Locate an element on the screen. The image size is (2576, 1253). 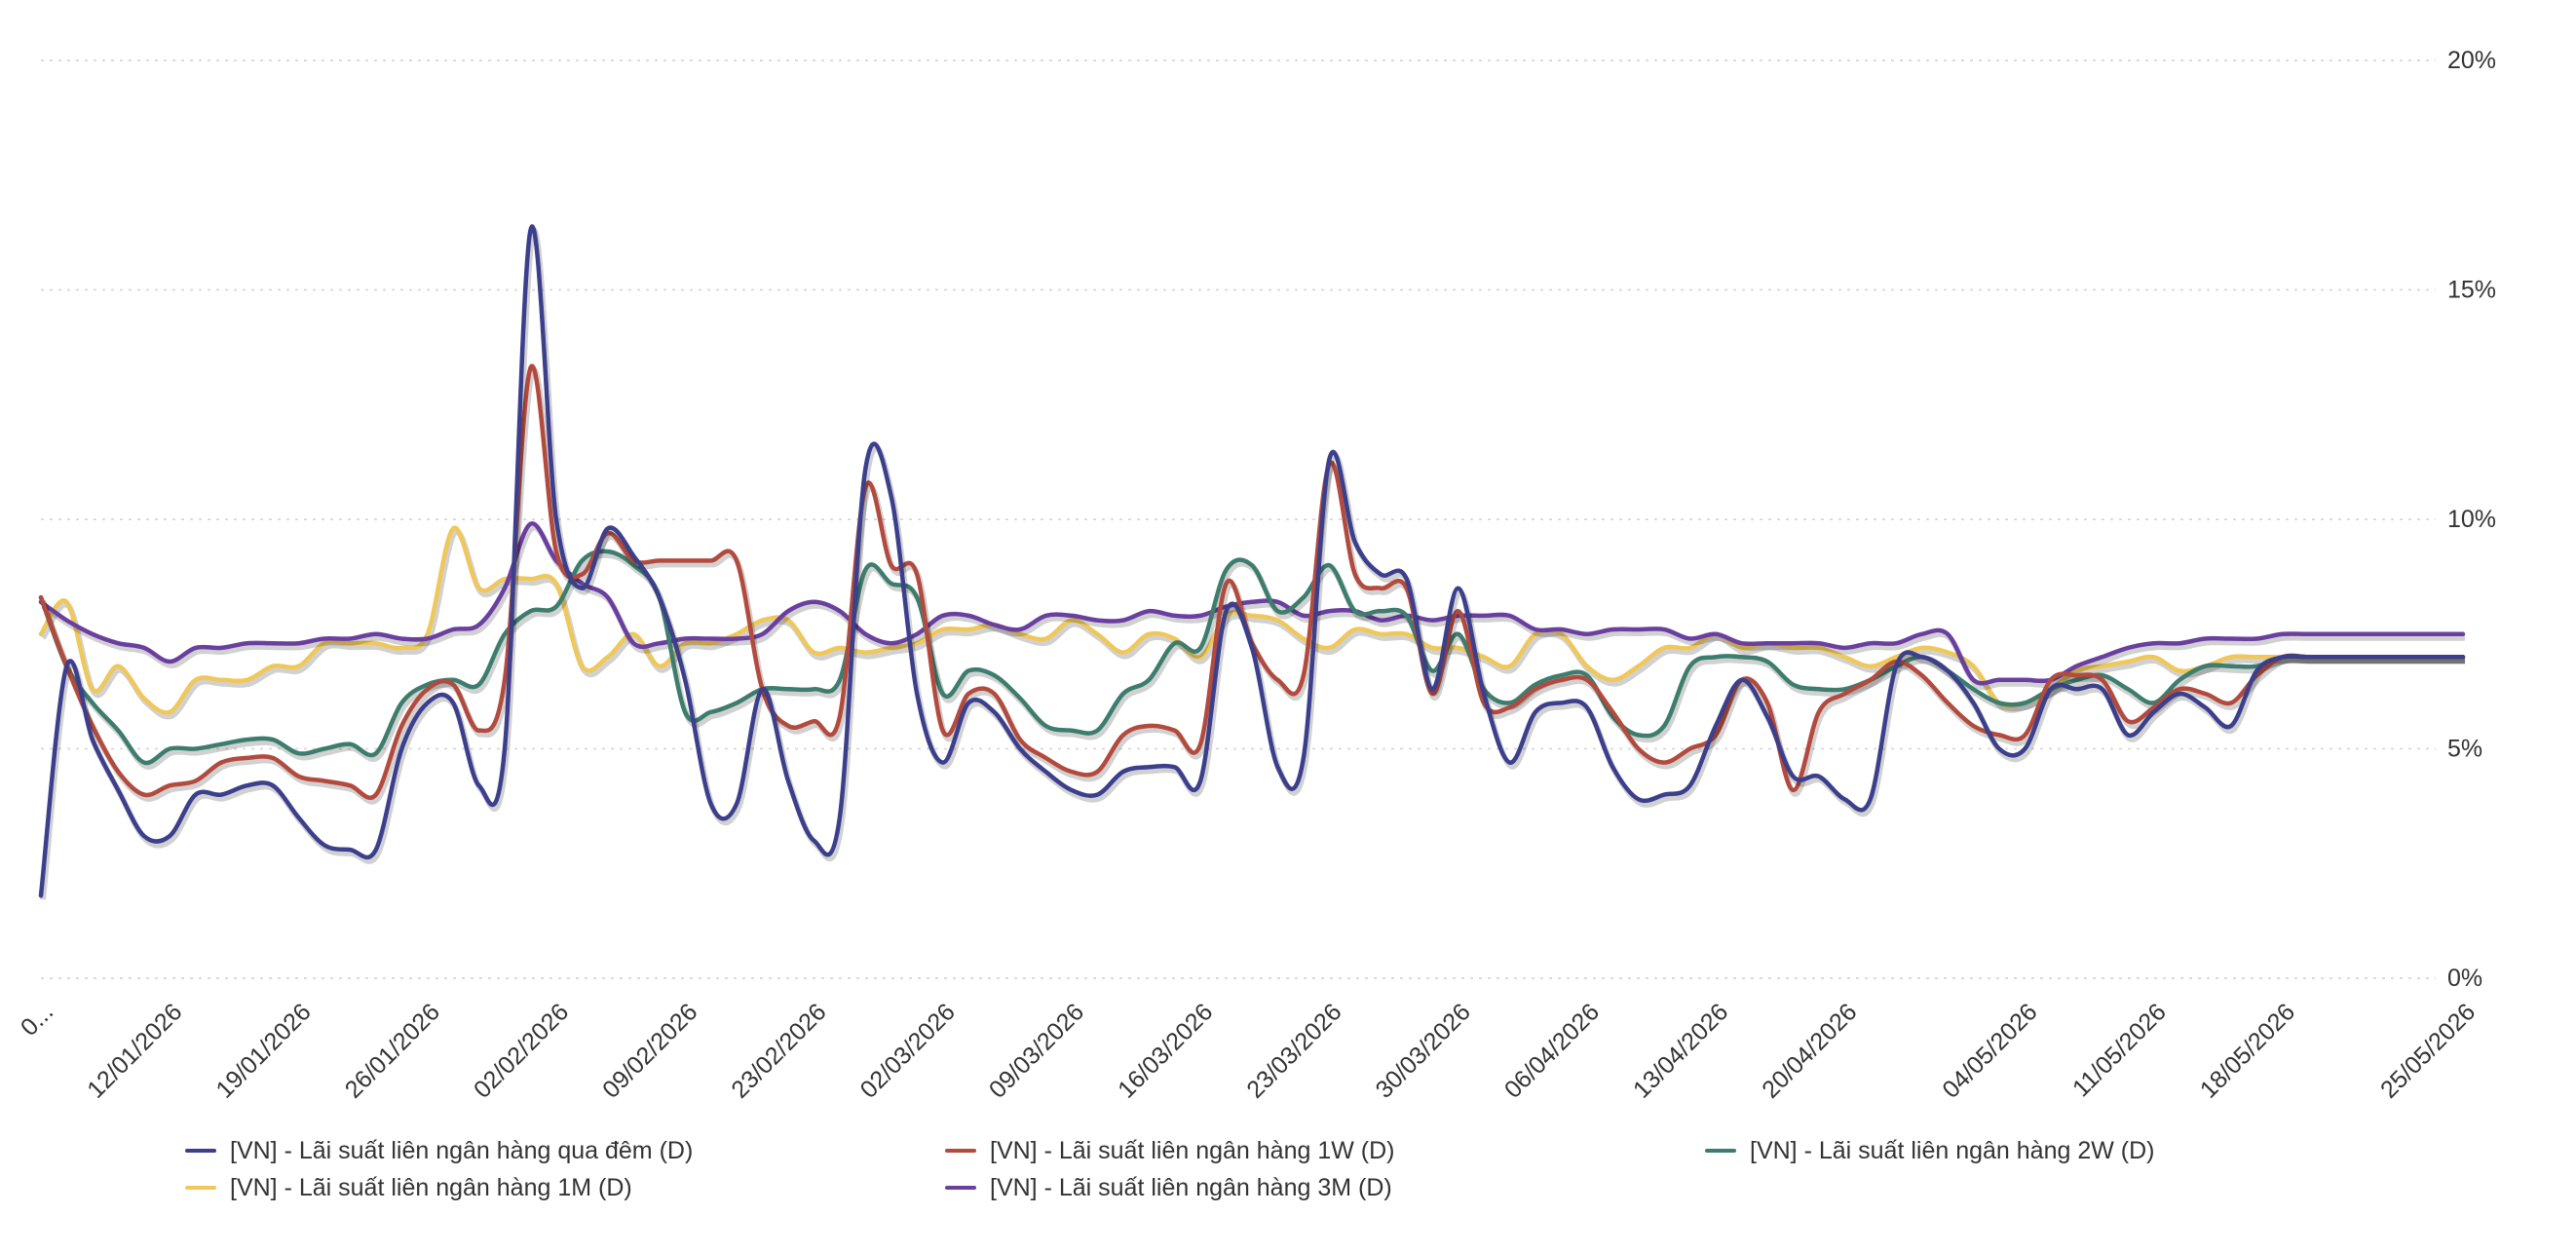
legend-label: [VN] - Lãi suất liên ngân hàng 2W (D) is located at coordinates (1952, 1150).